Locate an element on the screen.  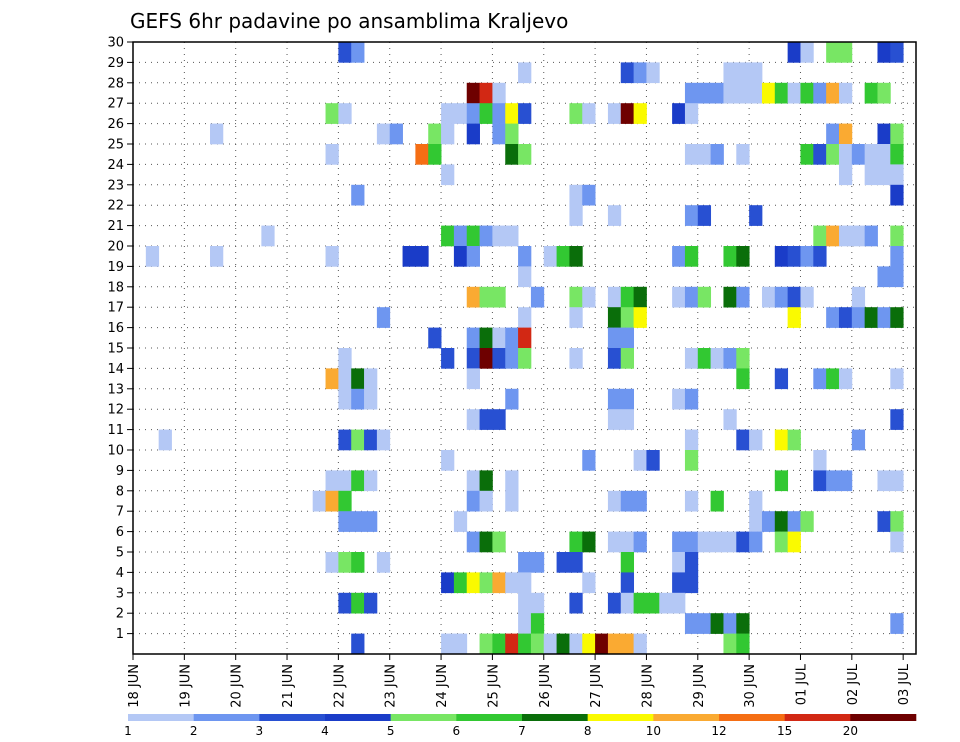
y-tick-label: 22 is located at coordinates (115, 206).